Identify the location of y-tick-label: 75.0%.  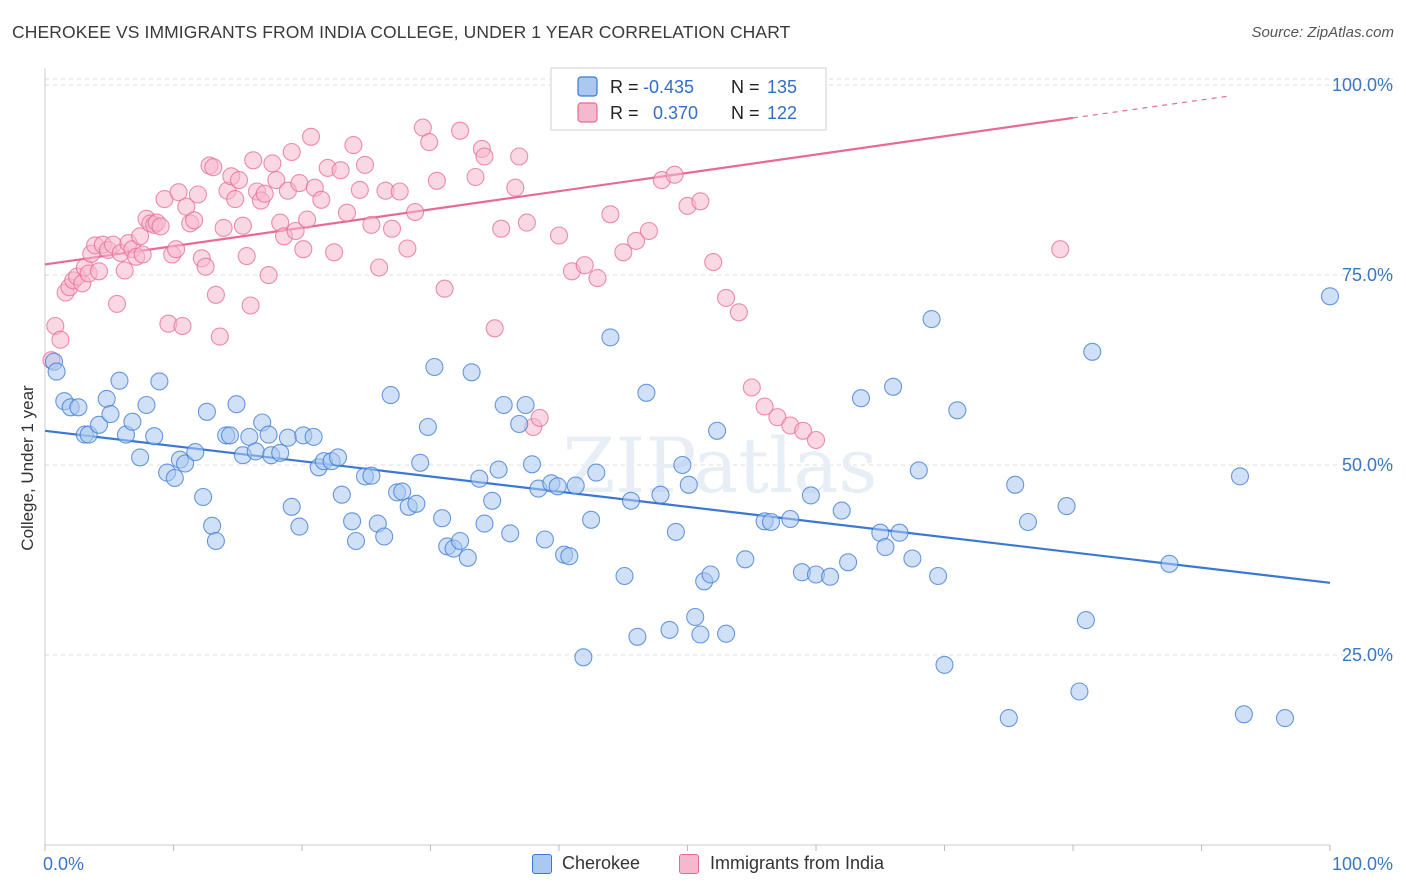
(1367, 275).